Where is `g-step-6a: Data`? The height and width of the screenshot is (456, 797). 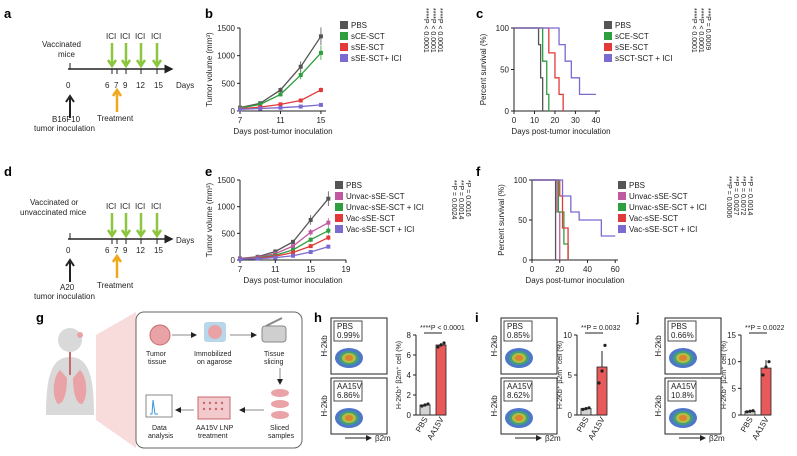 g-step-6a: Data is located at coordinates (159, 428).